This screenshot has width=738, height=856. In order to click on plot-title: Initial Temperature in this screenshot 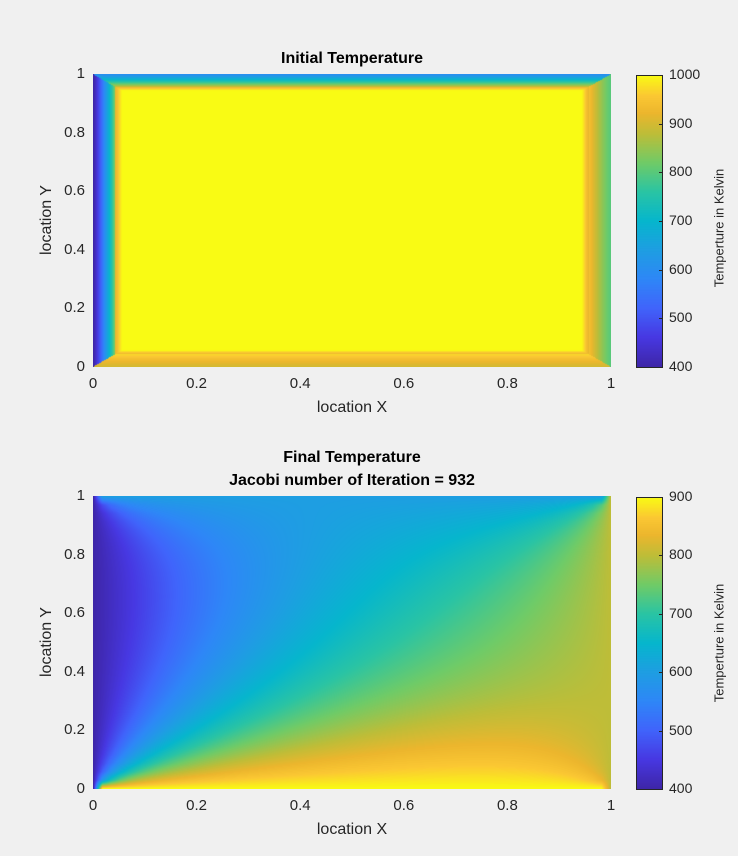, I will do `click(352, 58)`.